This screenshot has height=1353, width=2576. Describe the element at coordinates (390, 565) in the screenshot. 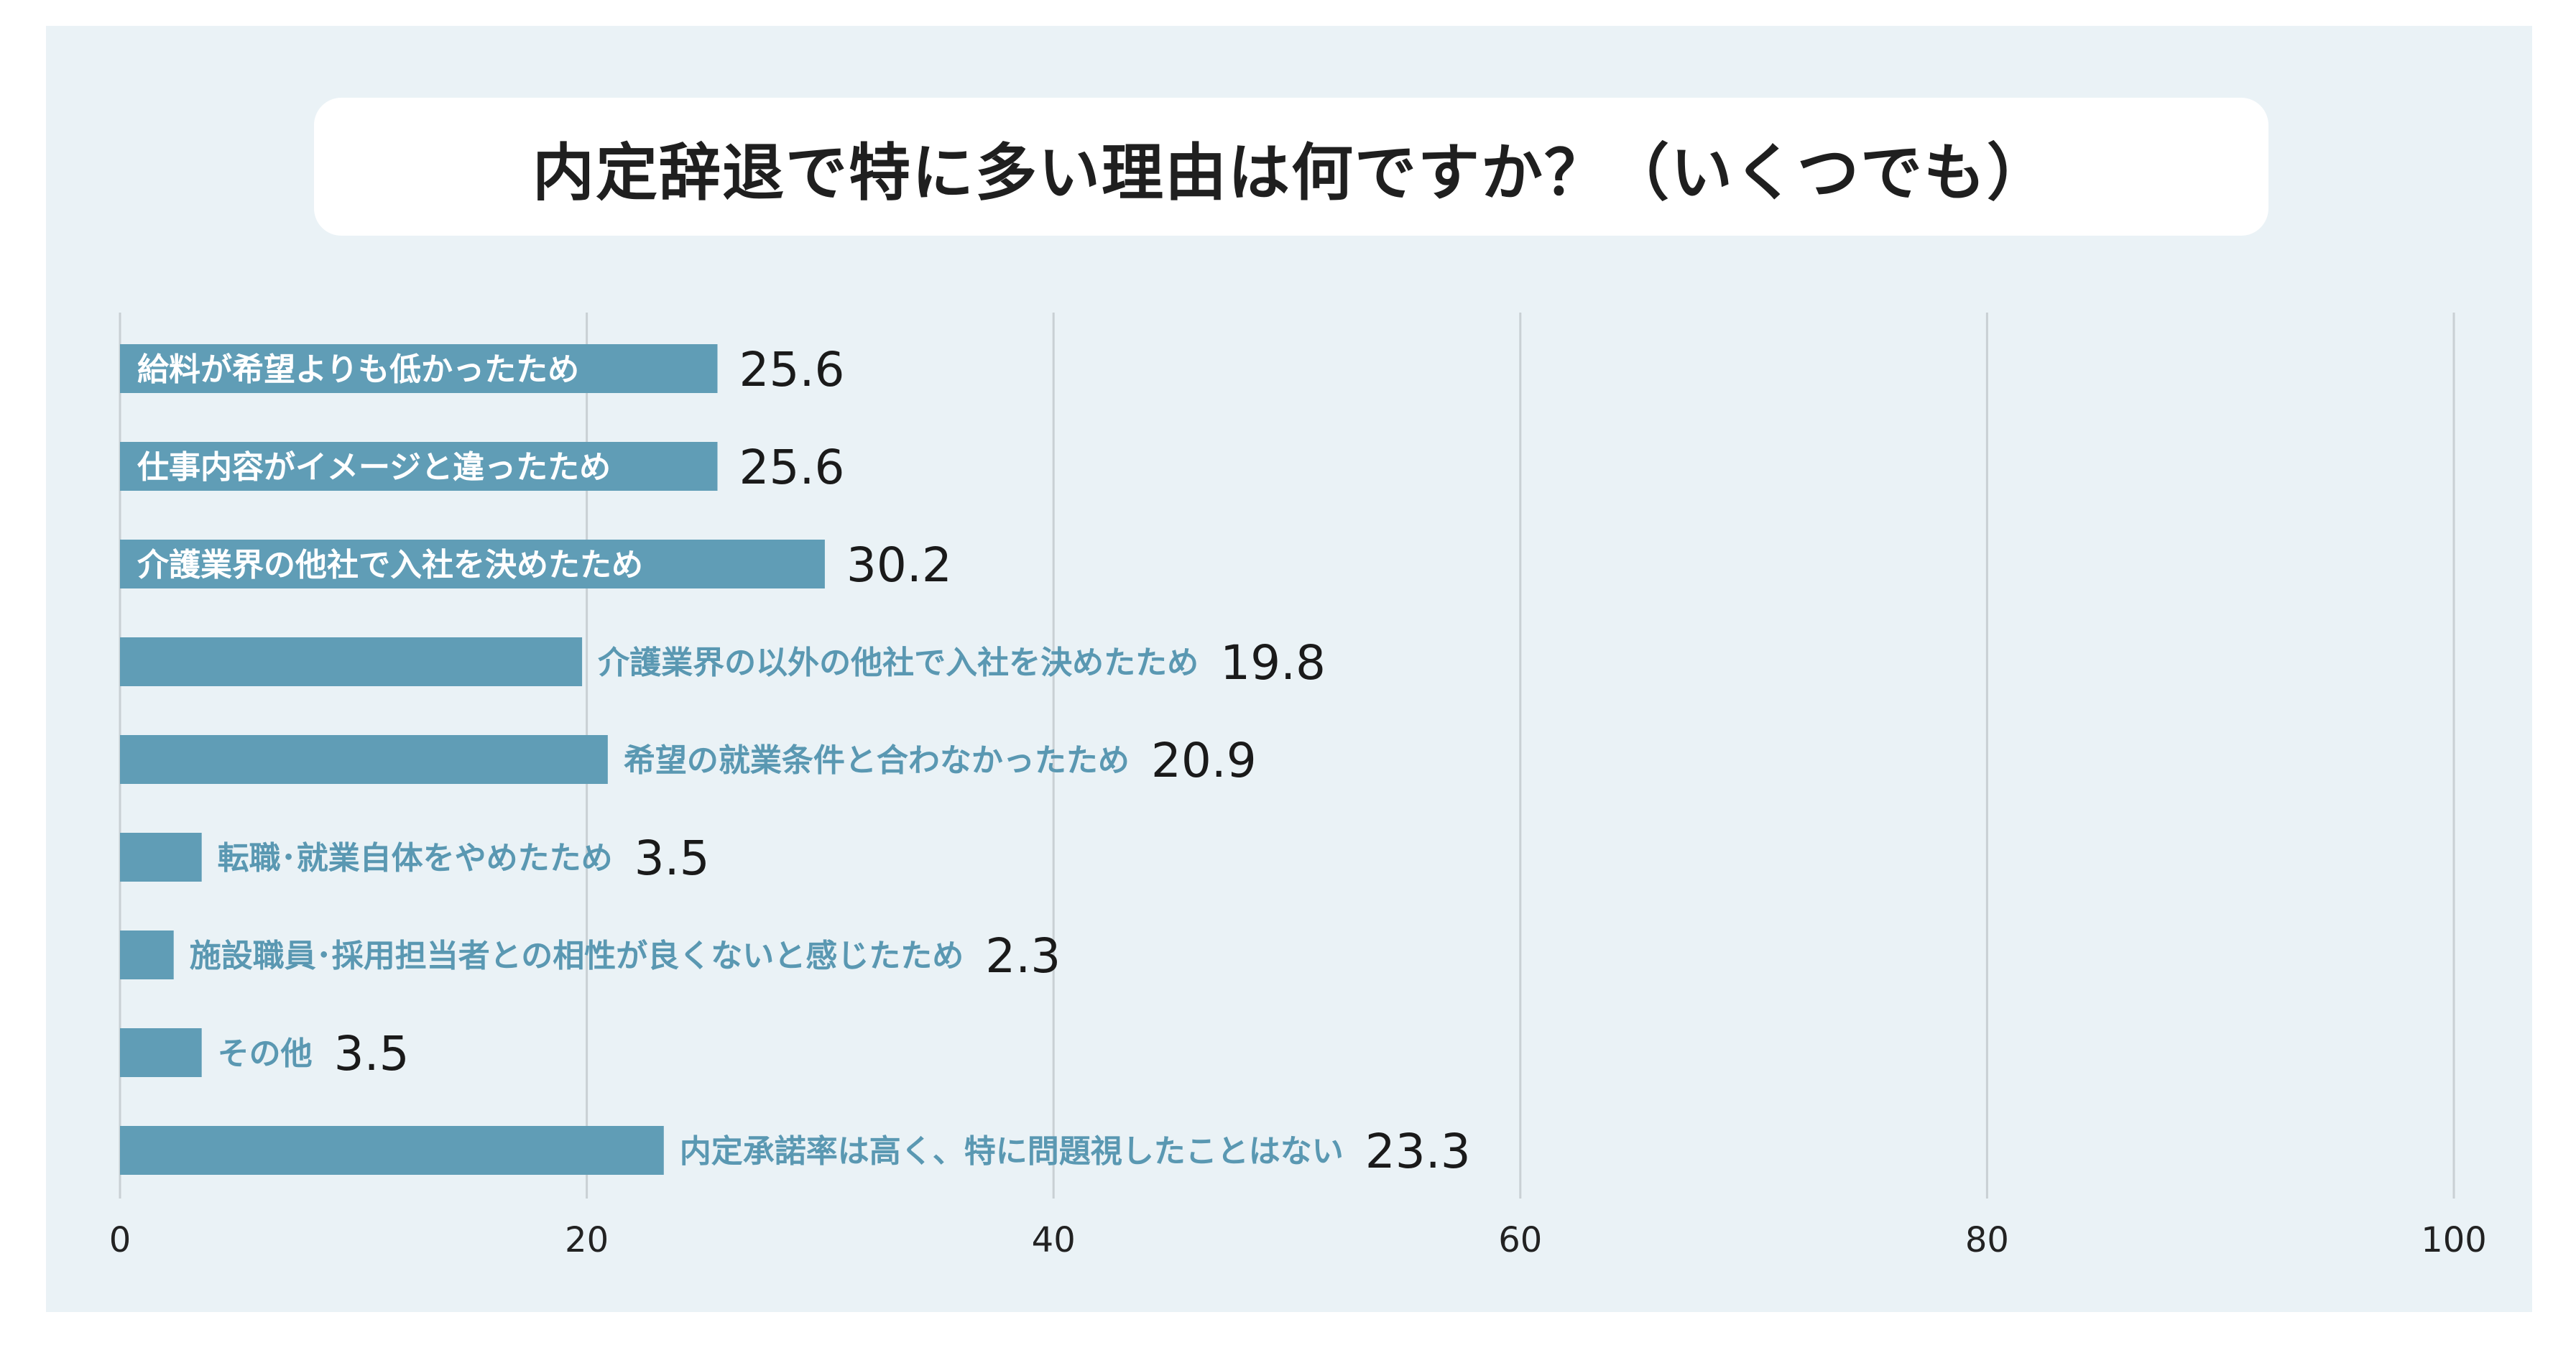

I see `category-label: 介護業界の他社で入社を決めたため` at that location.